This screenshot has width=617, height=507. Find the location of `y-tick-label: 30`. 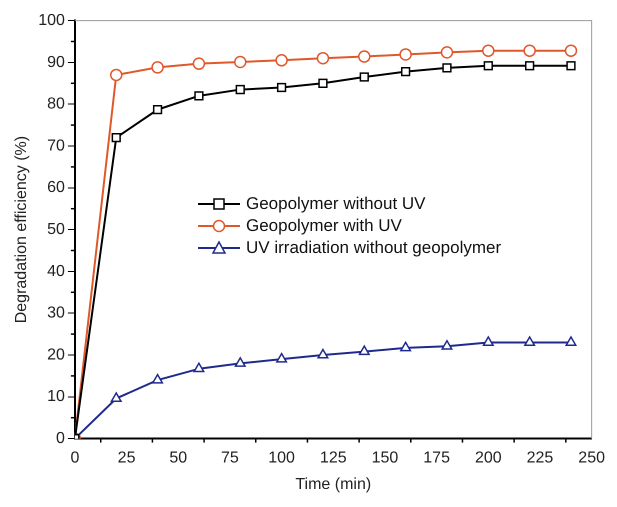

y-tick-label: 30 is located at coordinates (56, 313).